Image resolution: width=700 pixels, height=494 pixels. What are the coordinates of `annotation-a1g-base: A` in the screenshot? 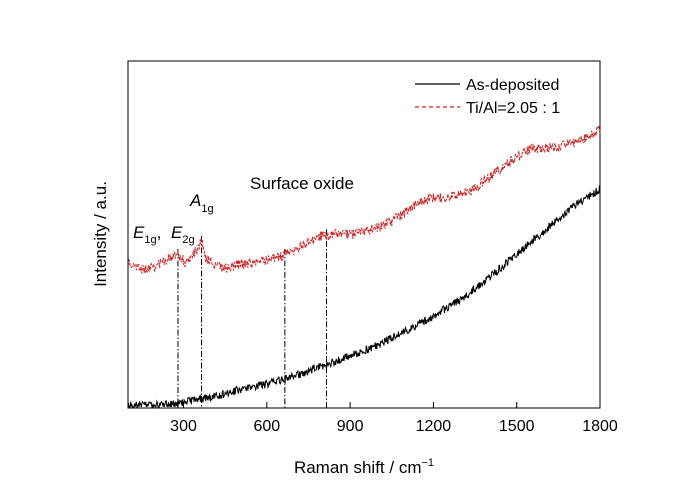 It's located at (195, 200).